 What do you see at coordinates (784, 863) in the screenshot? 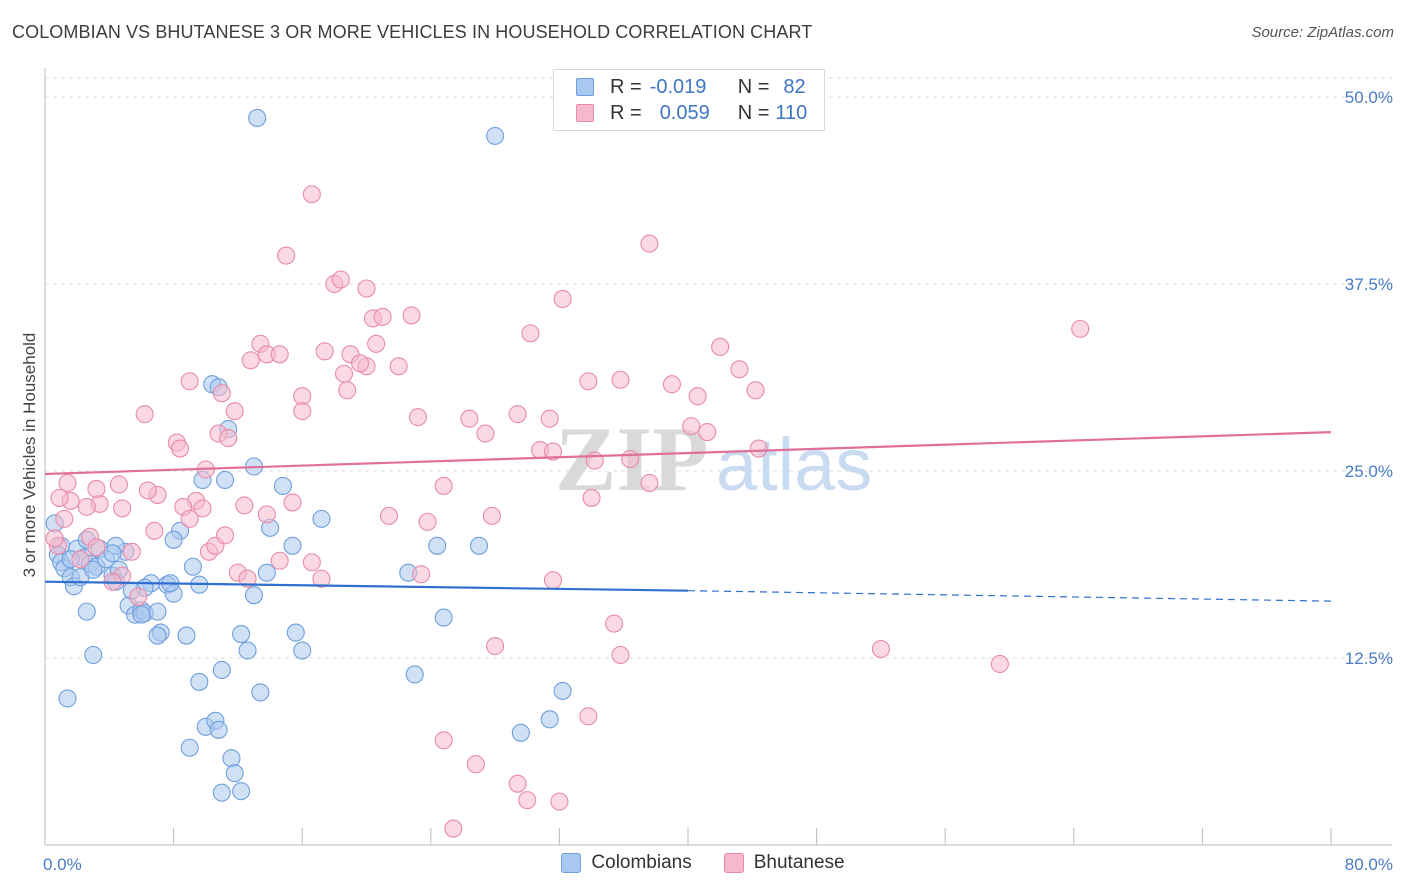
I see `legend-item-bhutanese: Bhutanese` at bounding box center [784, 863].